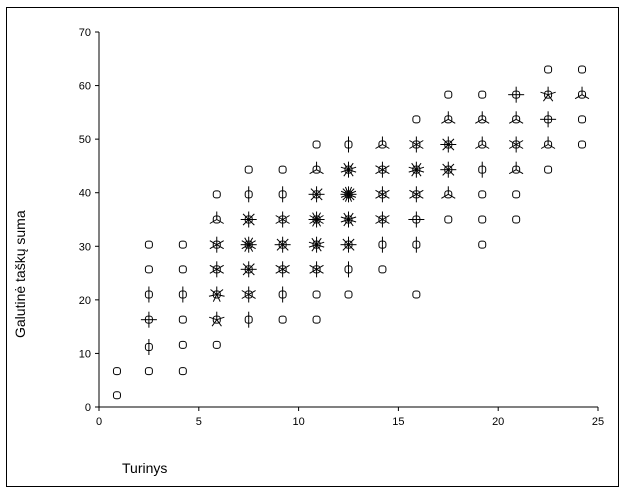 The image size is (629, 495). I want to click on x-tick-label: 20, so click(498, 422).